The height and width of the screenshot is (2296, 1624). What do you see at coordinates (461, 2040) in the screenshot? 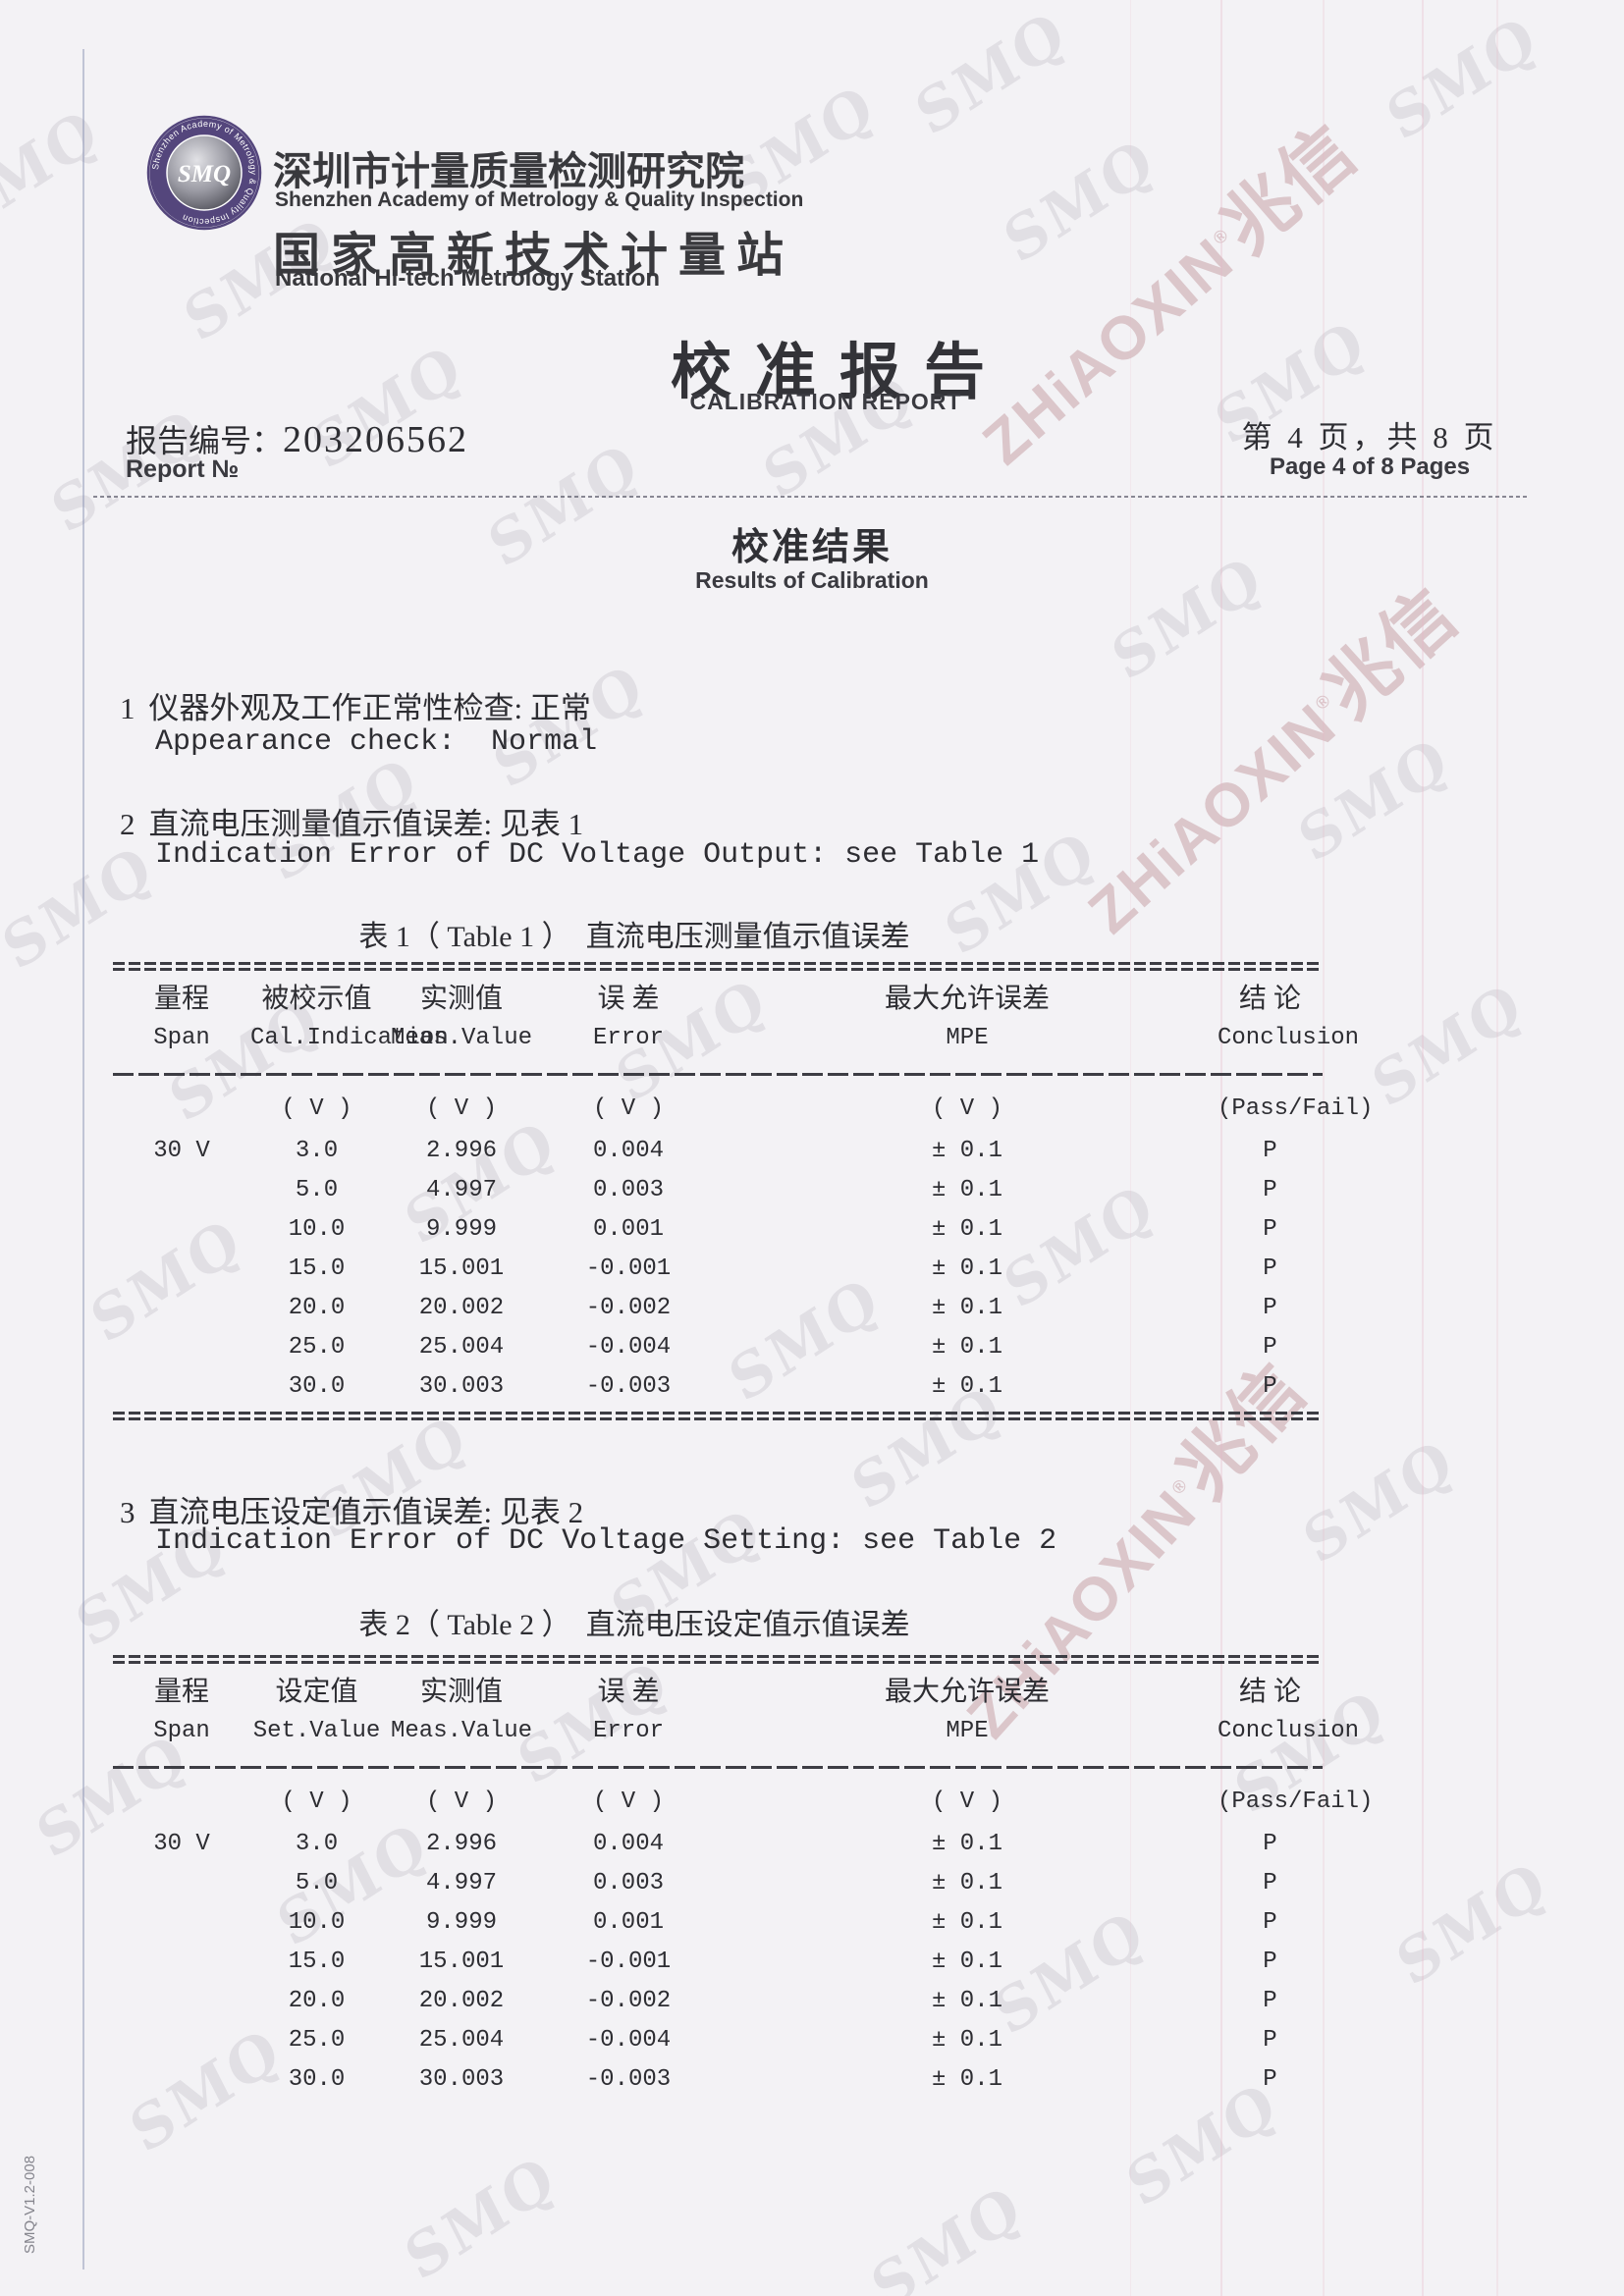
I see `cell-measured: 25.004` at bounding box center [461, 2040].